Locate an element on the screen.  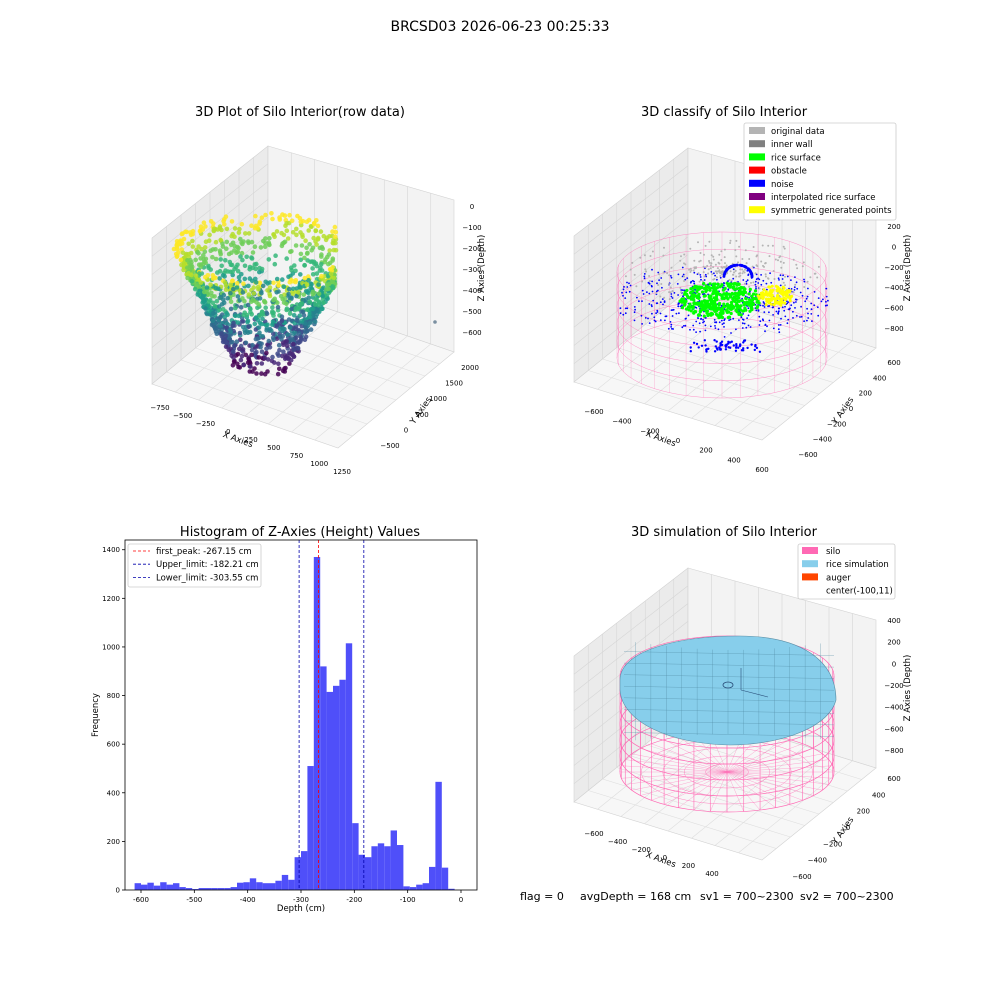
raw-plot-3d-box is located at coordinates (303, 297).